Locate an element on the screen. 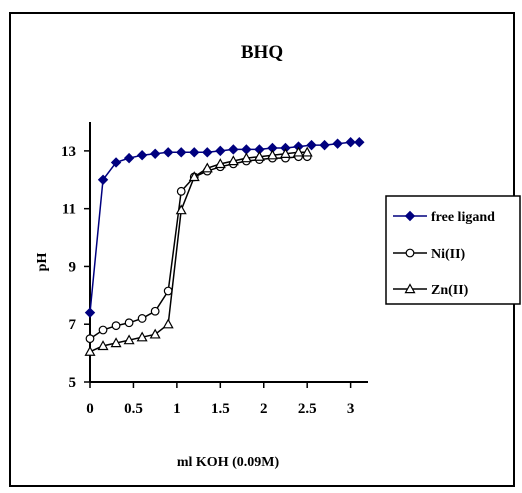  x-tick-label: 1 is located at coordinates (177, 409).